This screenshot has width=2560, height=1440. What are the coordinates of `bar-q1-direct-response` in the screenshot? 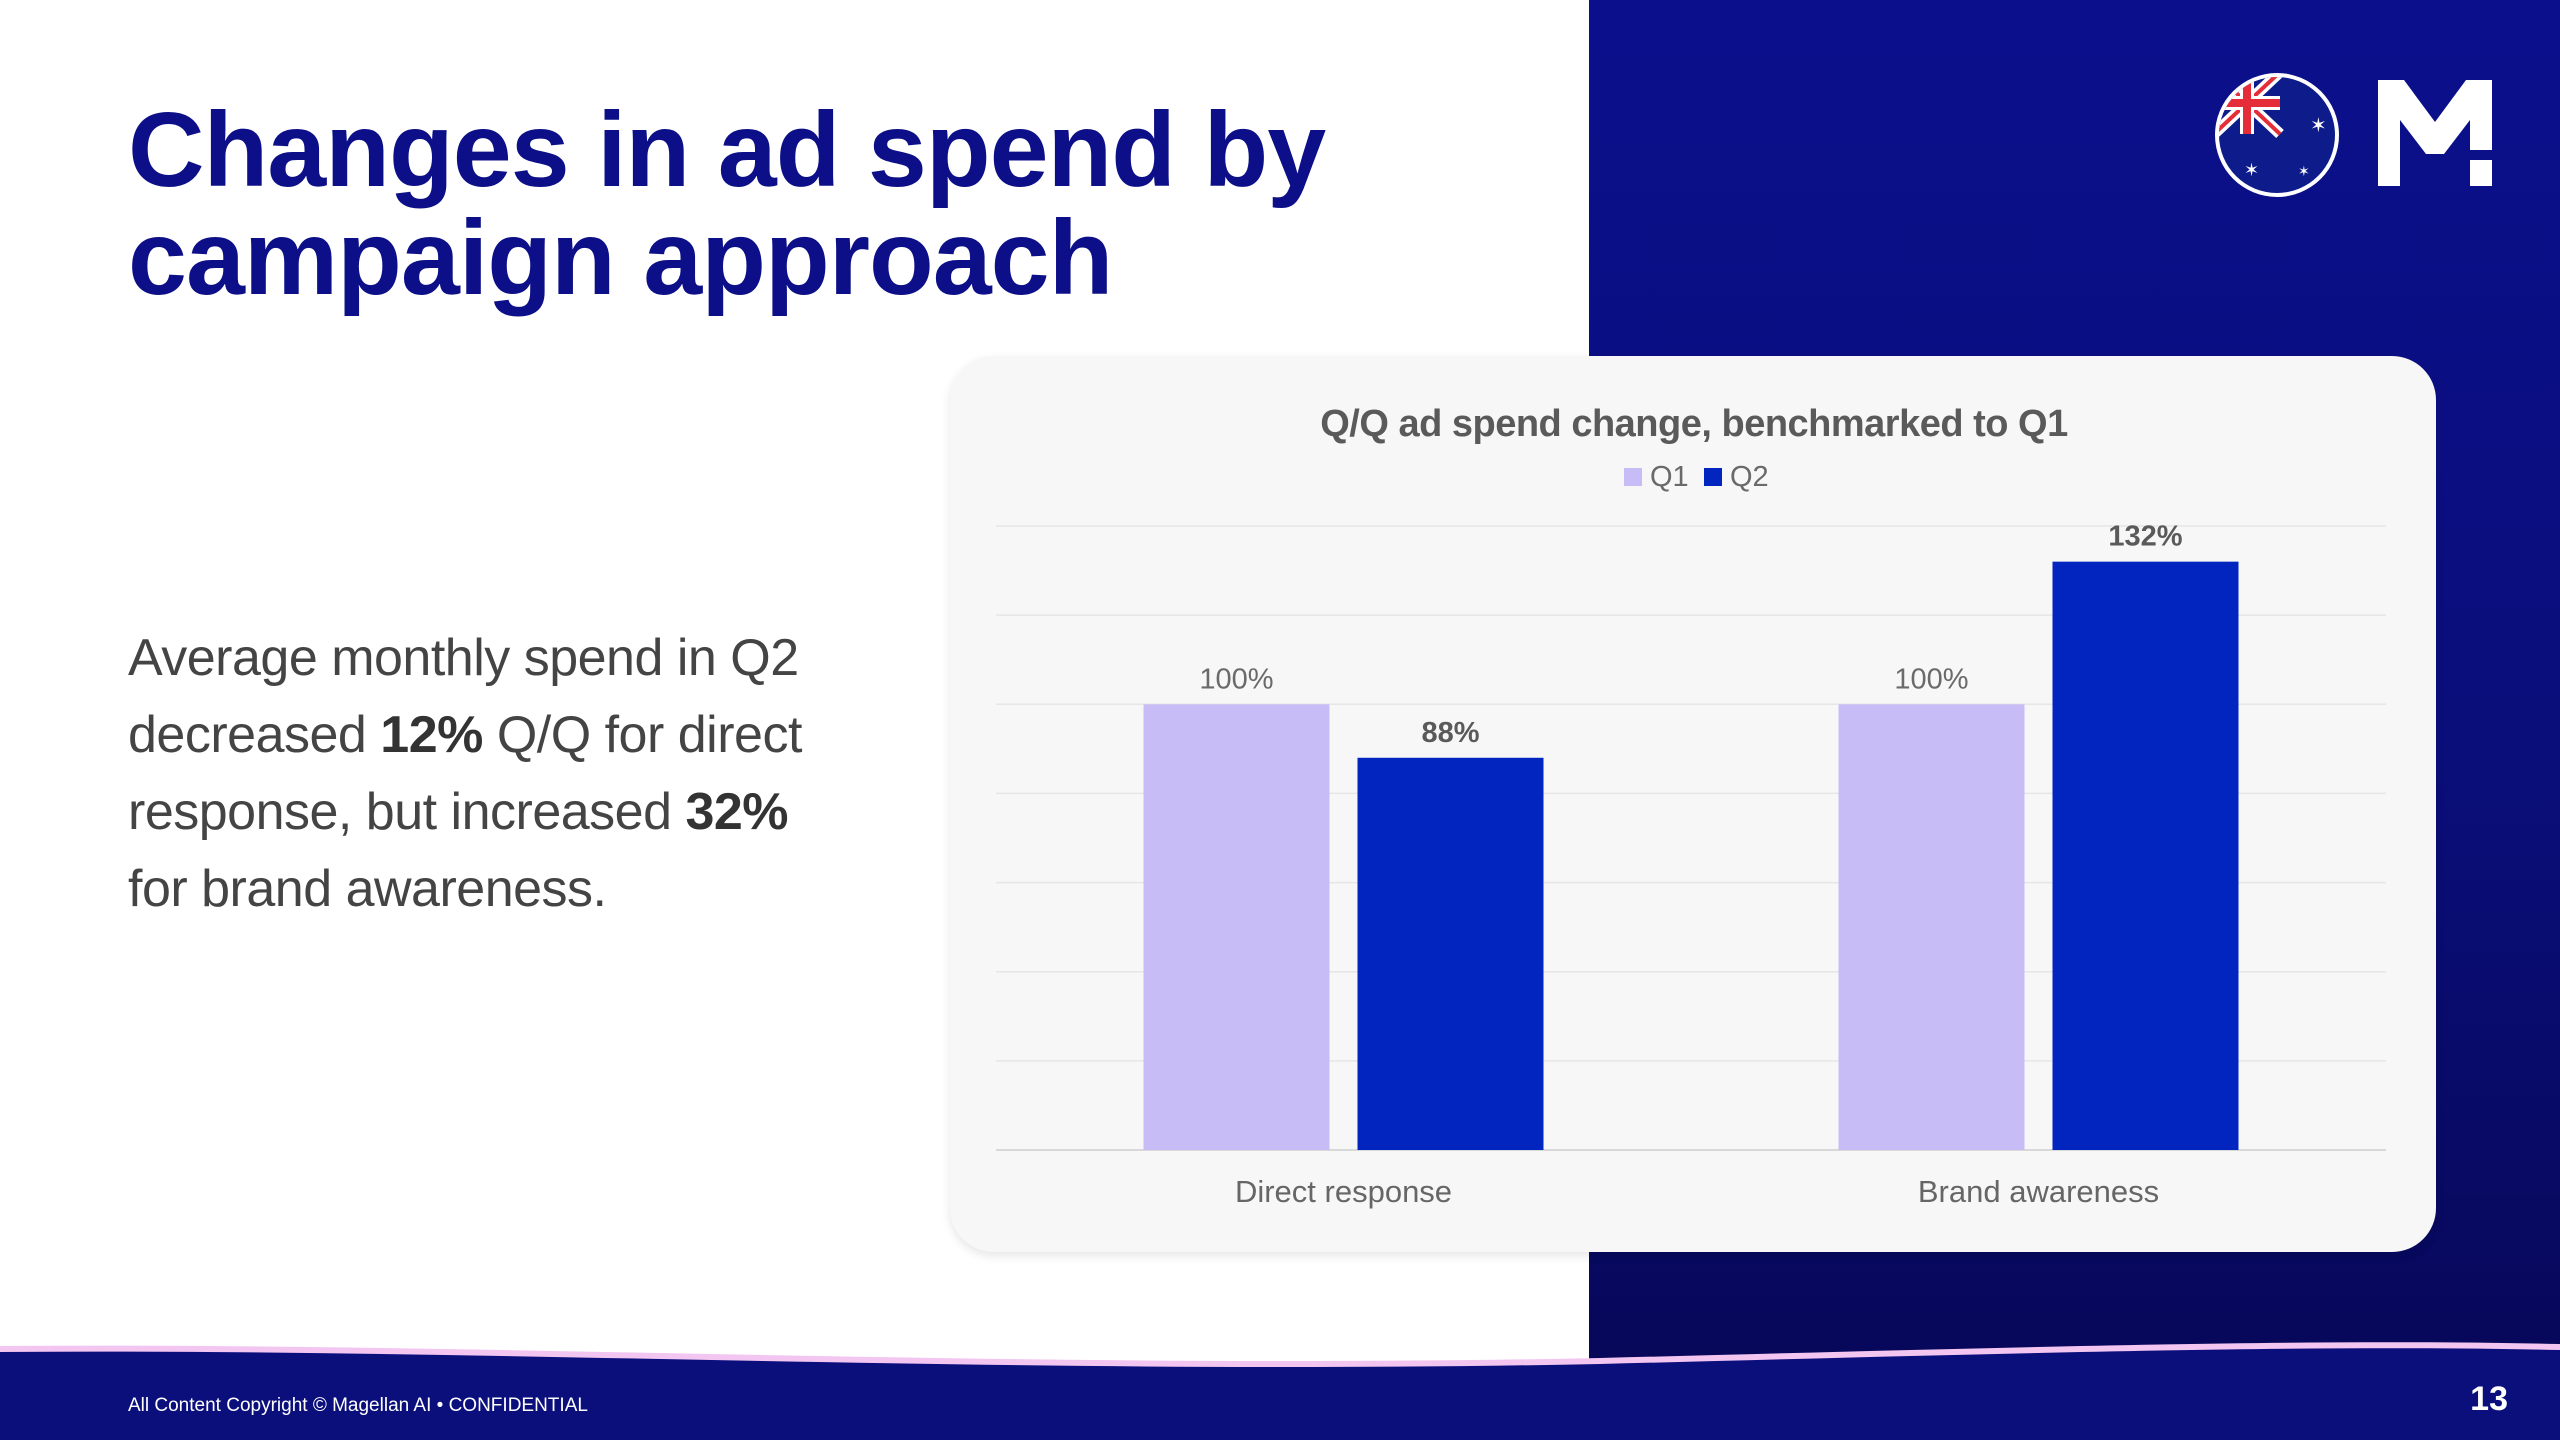 It's located at (1236, 927).